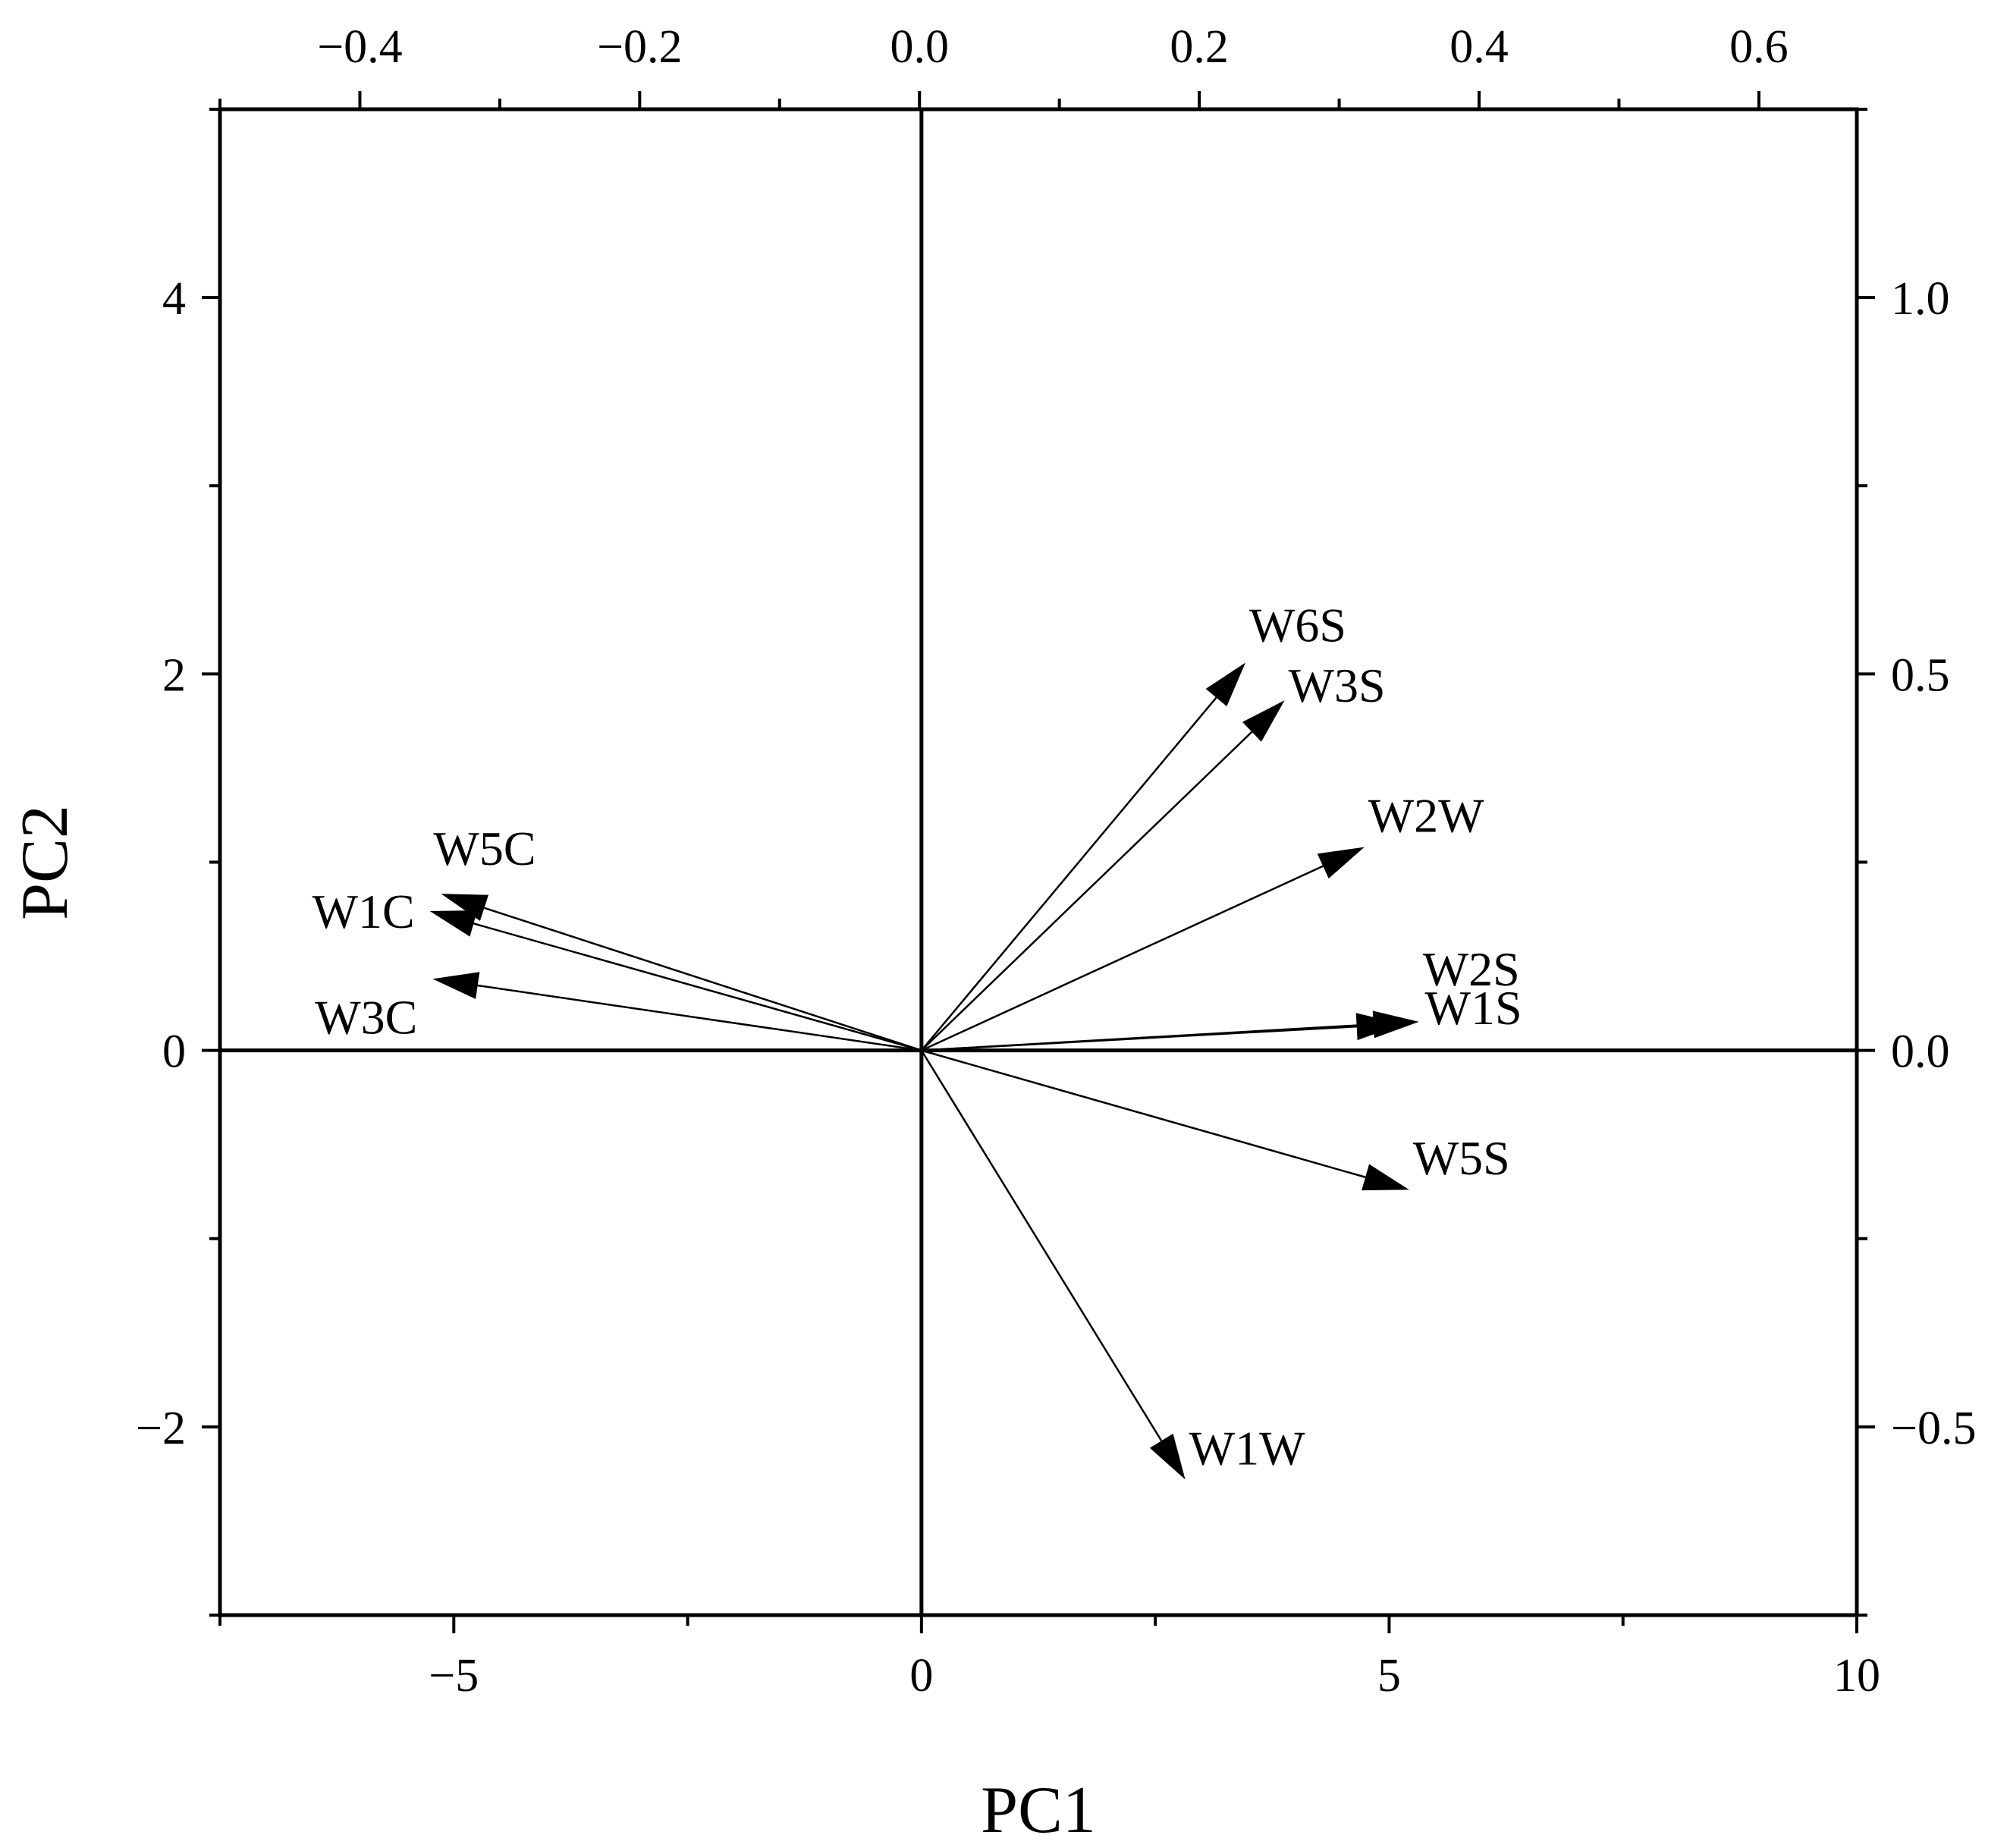  I want to click on vector-w1w: W1W, so click(1112, 1264).